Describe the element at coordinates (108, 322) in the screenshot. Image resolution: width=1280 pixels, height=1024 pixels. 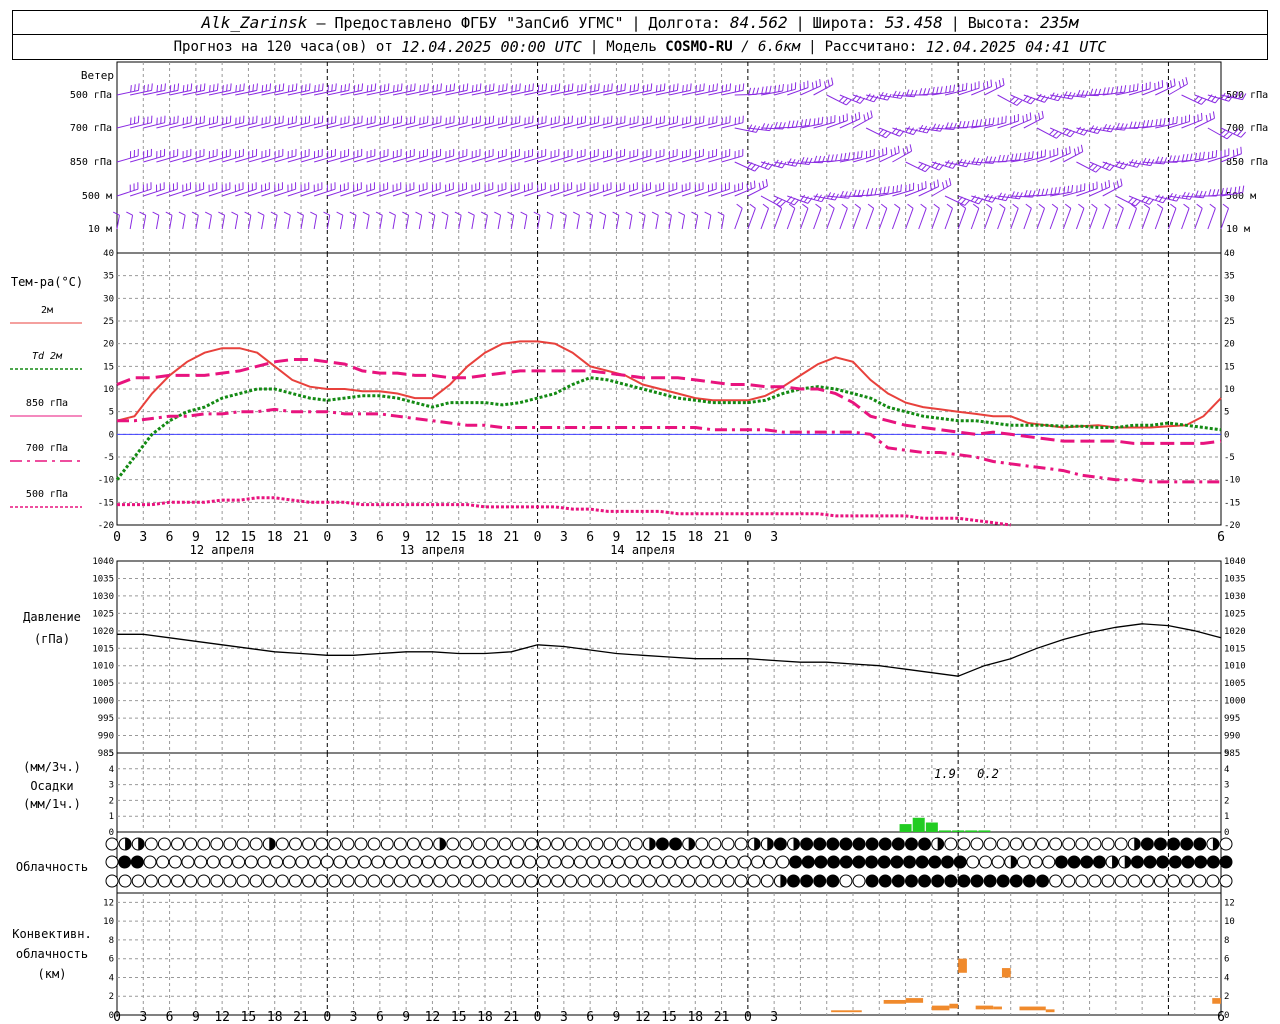
I see `temp-tick-left: 25` at that location.